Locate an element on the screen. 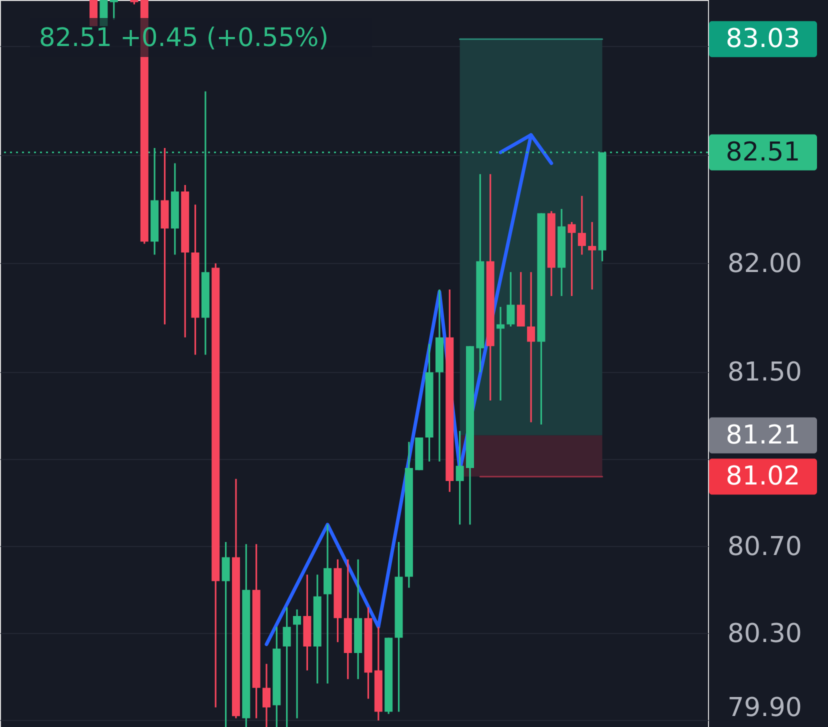 The image size is (828, 727). text: 81.02 is located at coordinates (763, 477).